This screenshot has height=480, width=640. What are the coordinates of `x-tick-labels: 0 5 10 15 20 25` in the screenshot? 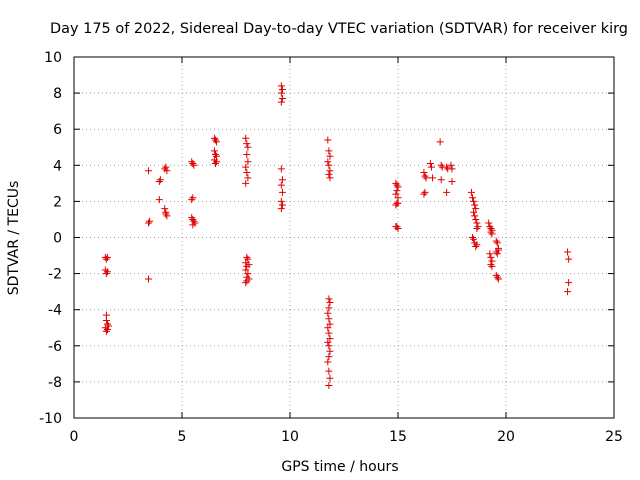 It's located at (346, 437).